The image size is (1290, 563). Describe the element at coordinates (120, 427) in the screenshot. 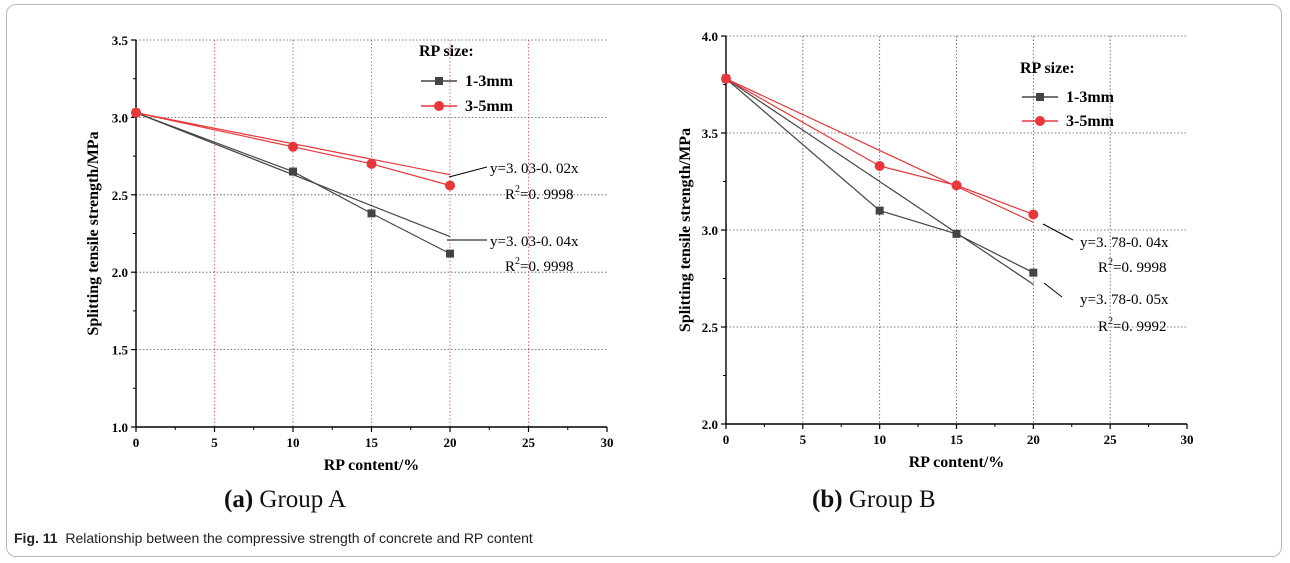

I see `y-tick-label: 1.0` at that location.